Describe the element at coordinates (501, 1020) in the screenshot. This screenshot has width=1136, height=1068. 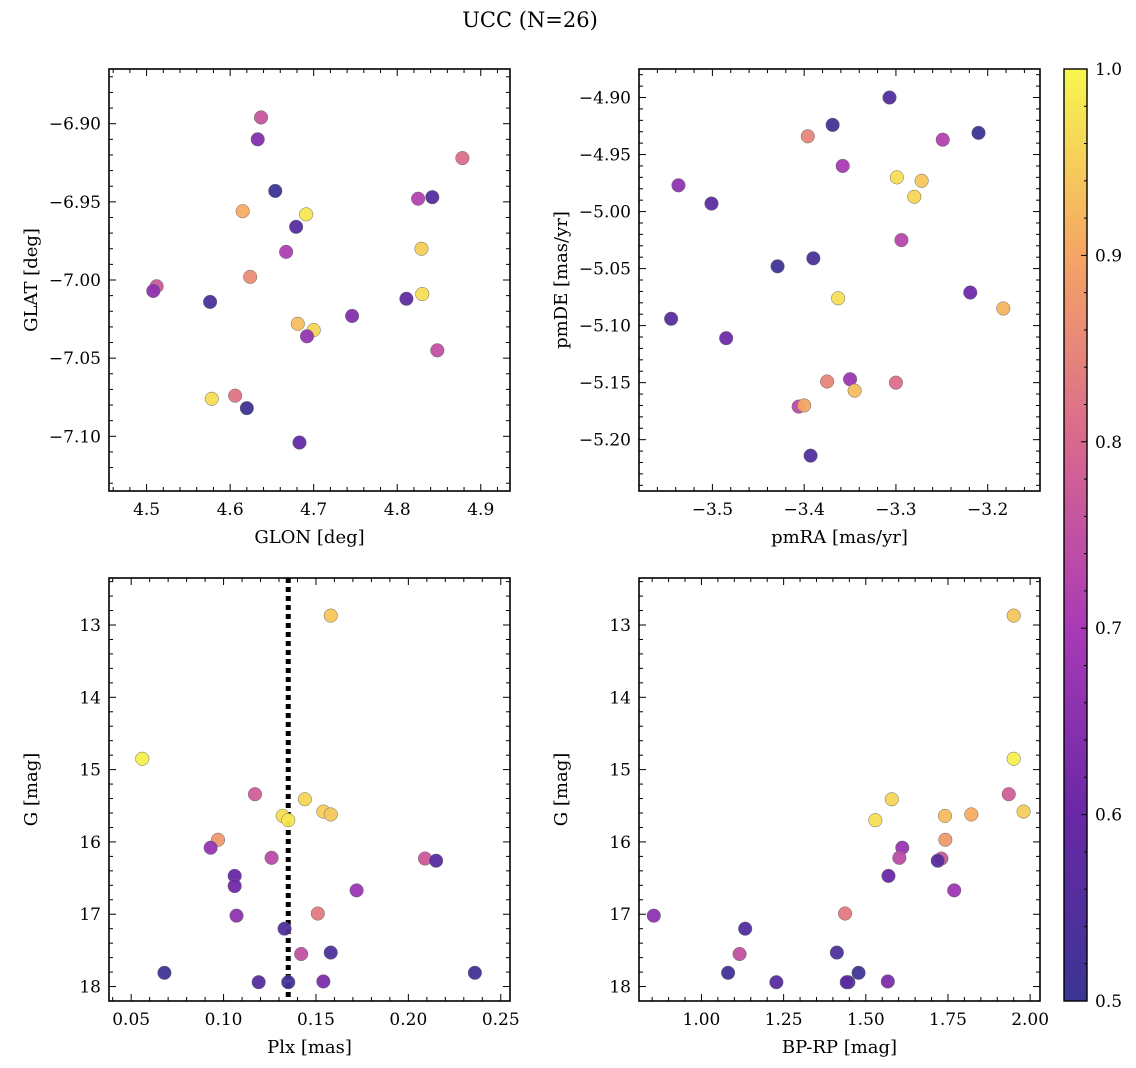
I see `x-tick-label: 0.25` at that location.